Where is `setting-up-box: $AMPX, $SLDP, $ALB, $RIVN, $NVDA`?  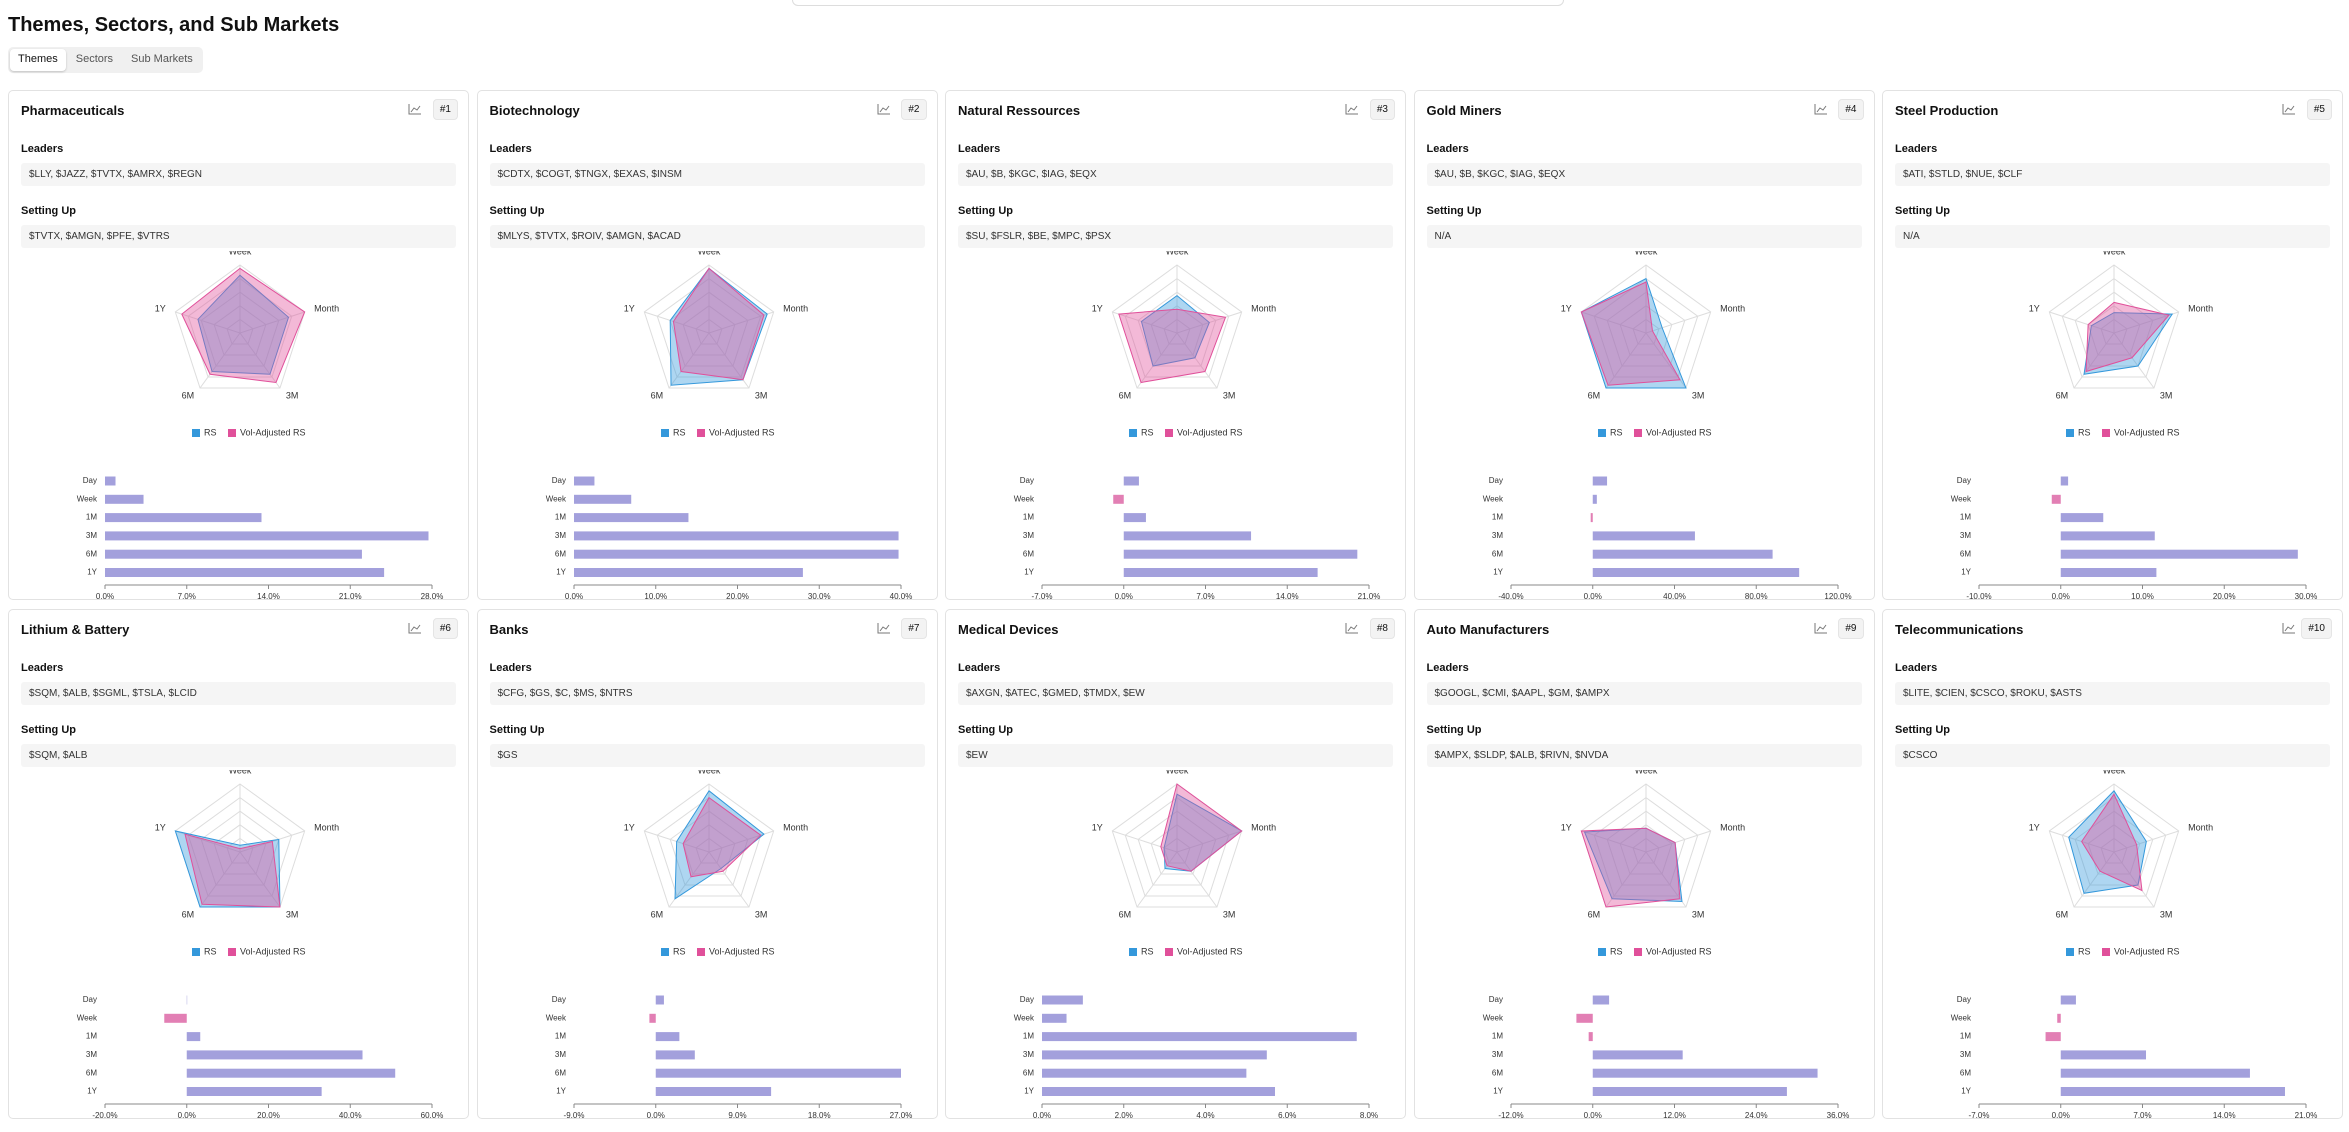 setting-up-box: $AMPX, $SLDP, $ALB, $RIVN, $NVDA is located at coordinates (1644, 755).